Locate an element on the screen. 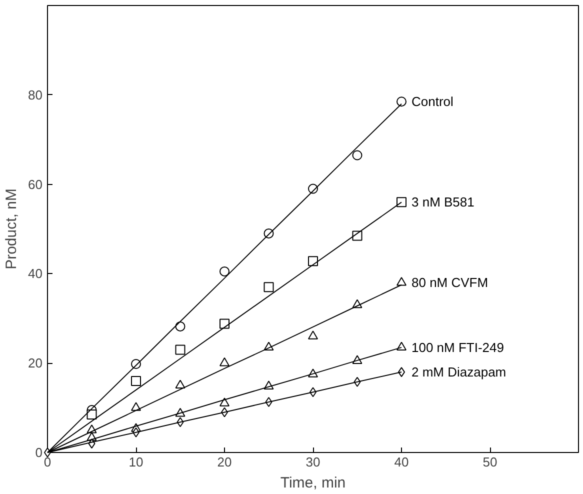  y-tick-label: 80 is located at coordinates (35, 94).